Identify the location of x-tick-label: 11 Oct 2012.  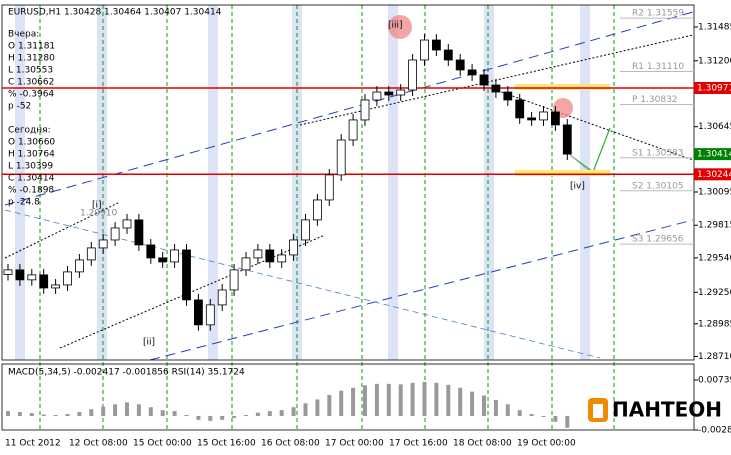
(33, 444).